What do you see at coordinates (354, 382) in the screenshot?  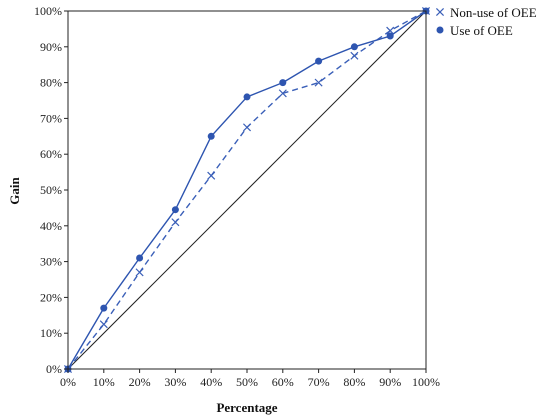 I see `x-tick-label: 80%` at bounding box center [354, 382].